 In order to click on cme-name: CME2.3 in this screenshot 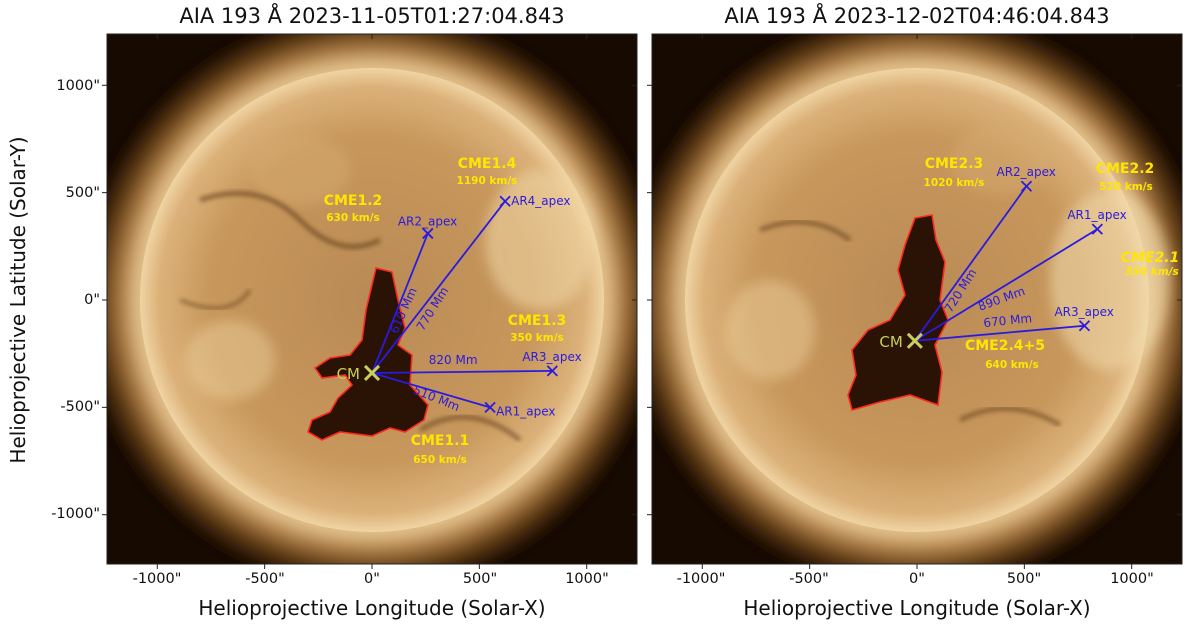, I will do `click(954, 164)`.